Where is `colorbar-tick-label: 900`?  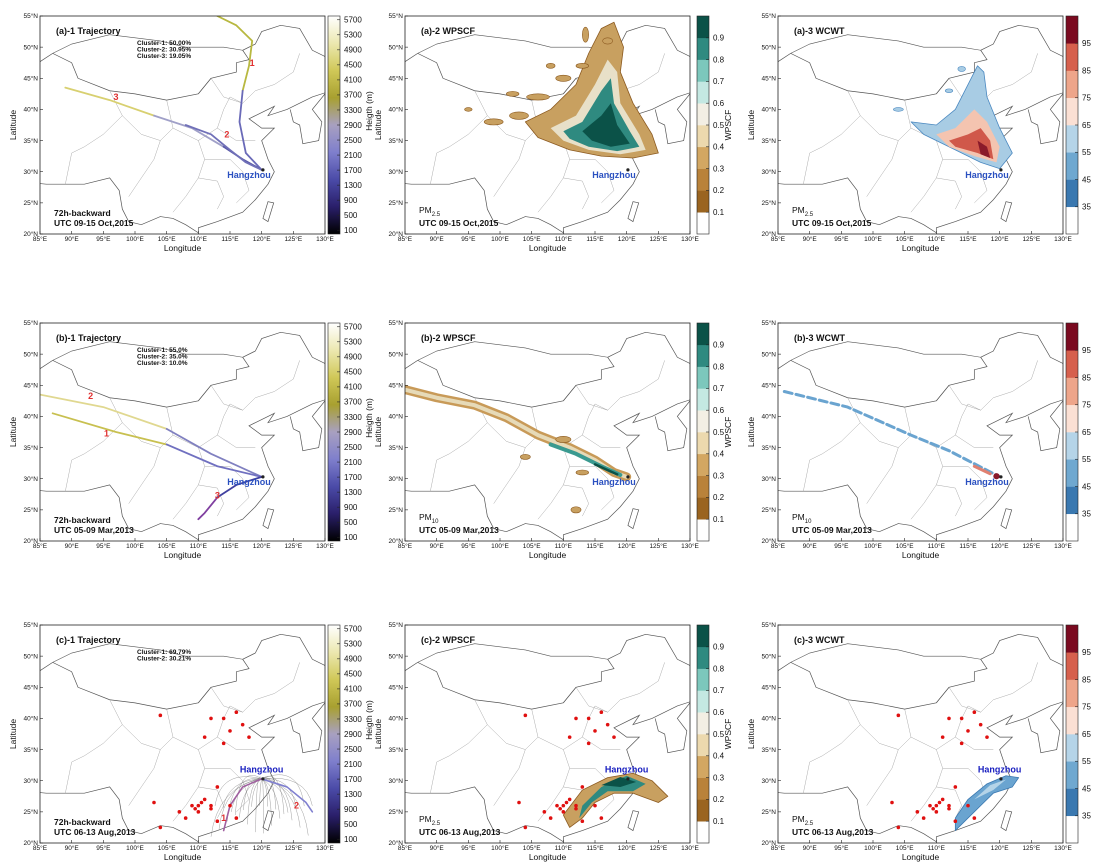 colorbar-tick-label: 900 is located at coordinates (351, 507).